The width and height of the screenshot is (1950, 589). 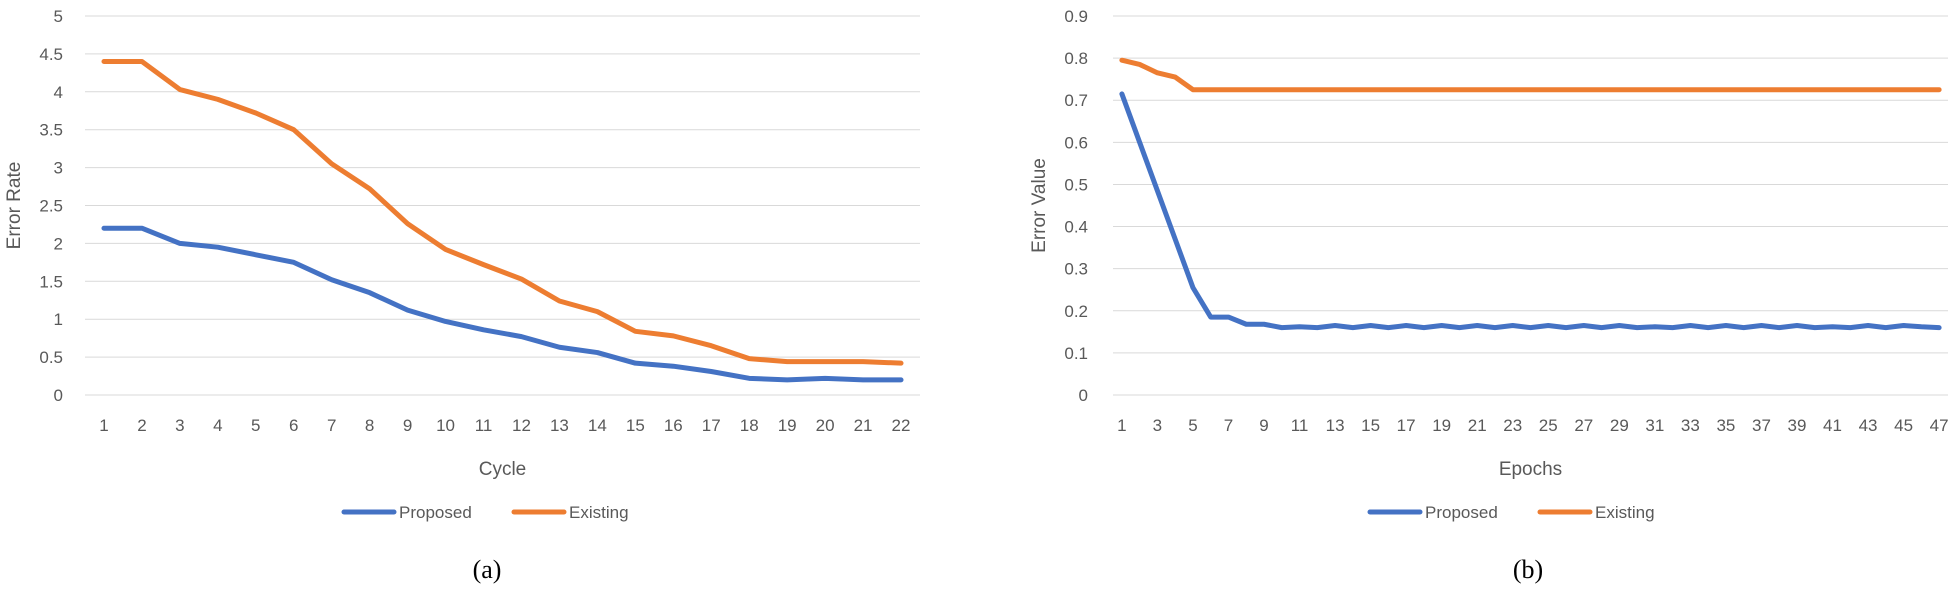 I want to click on y-axis-title: Error Rate, so click(x=14, y=206).